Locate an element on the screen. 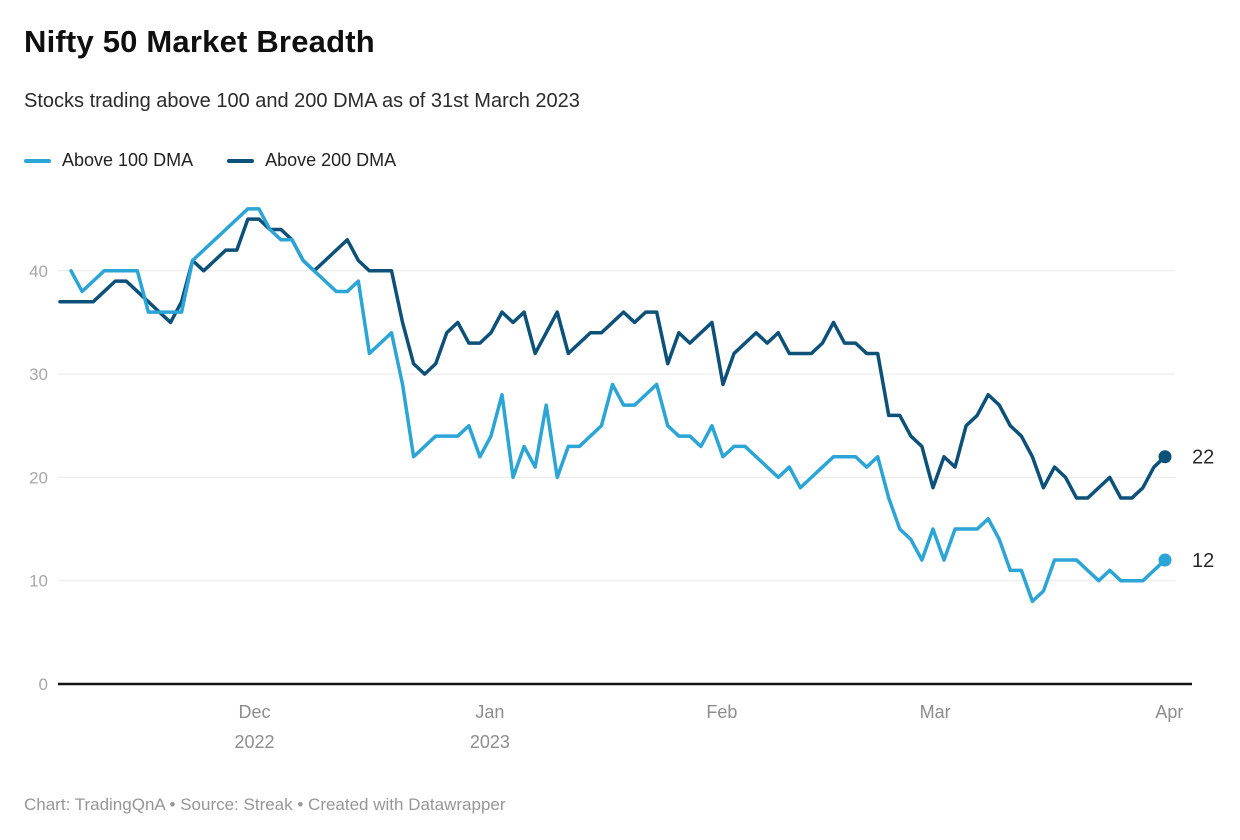 The width and height of the screenshot is (1240, 840). y-axis-tick-label: 20 is located at coordinates (38, 477).